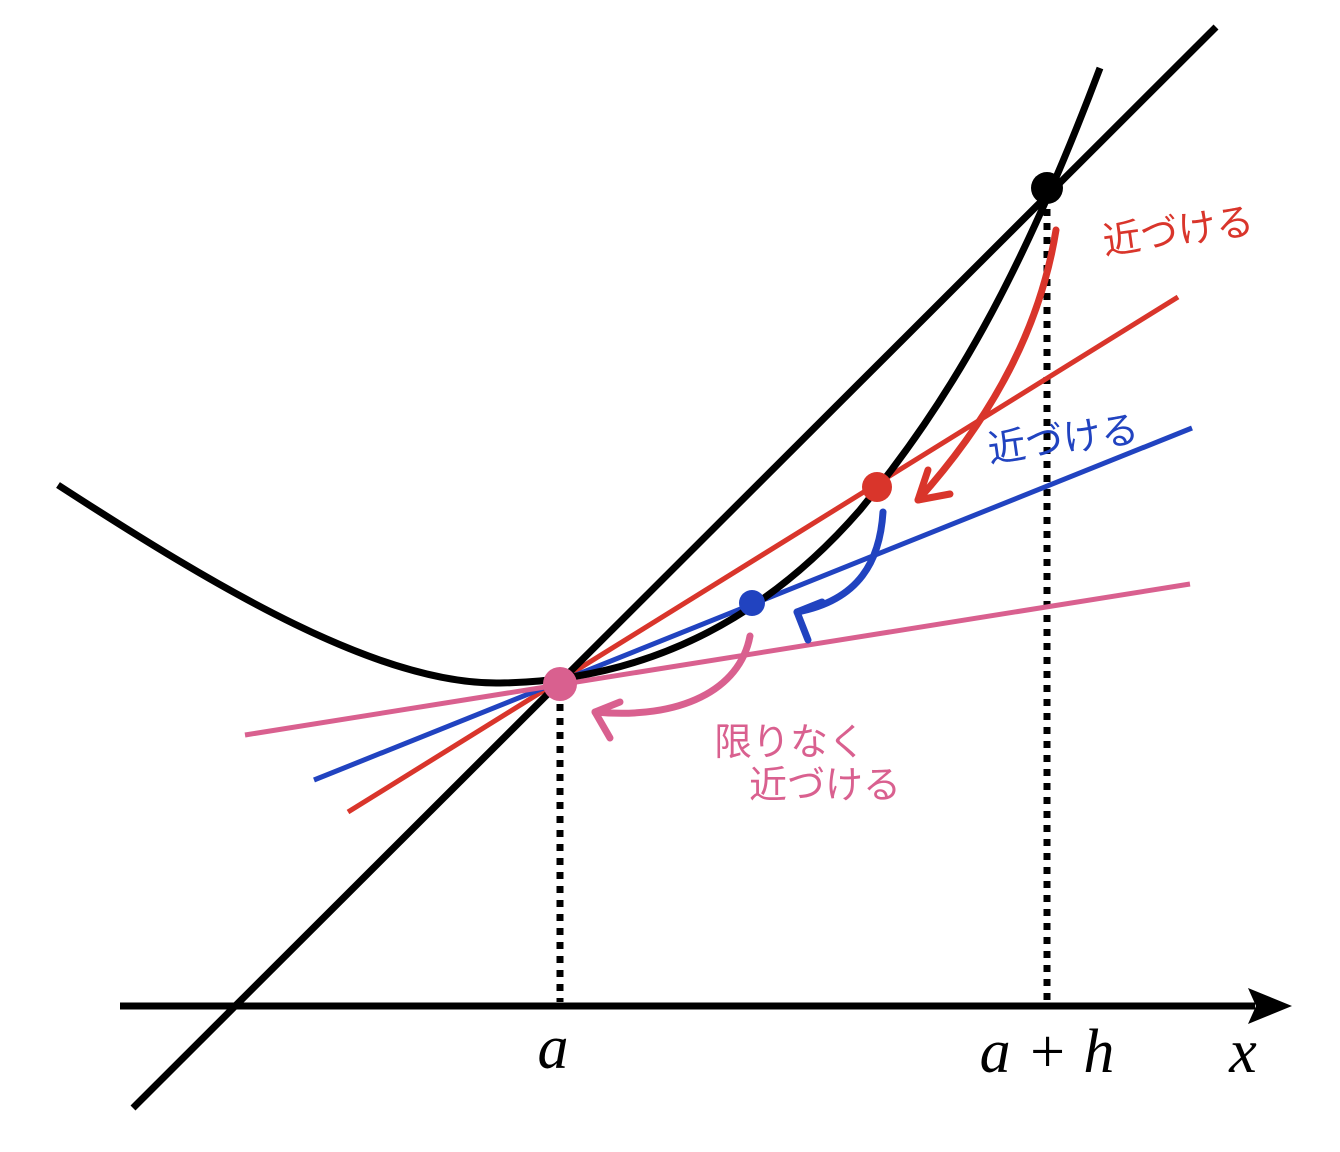  I want to click on x-axis-arrow, so click(1270, 1006).